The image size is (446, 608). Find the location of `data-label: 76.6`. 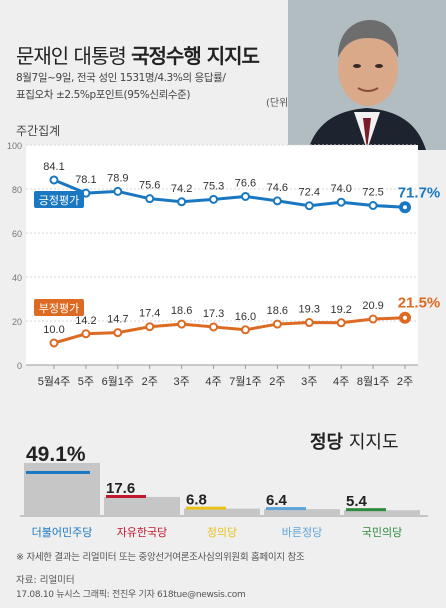

data-label: 76.6 is located at coordinates (245, 183).